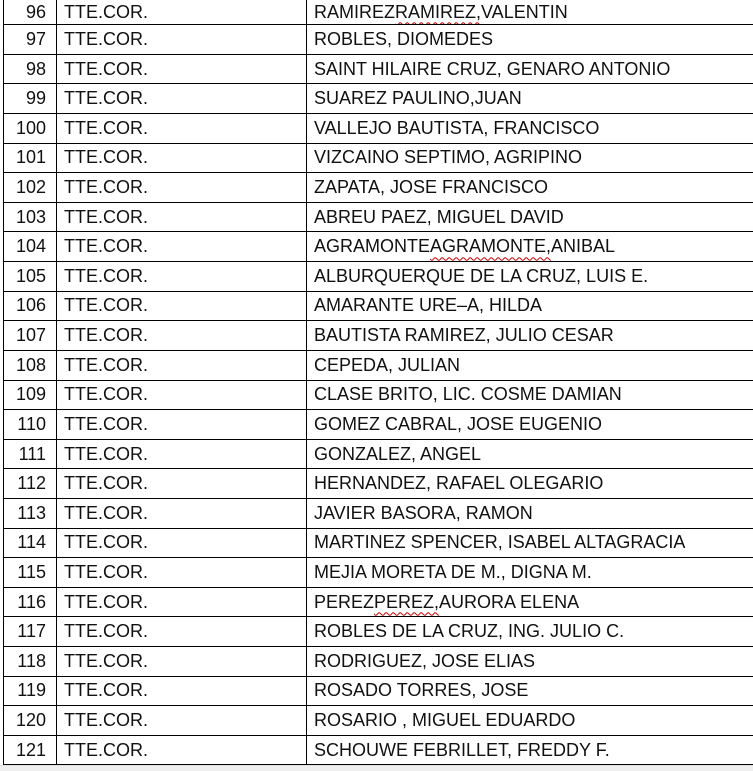 This screenshot has height=771, width=753. What do you see at coordinates (530, 365) in the screenshot?
I see `name-cell: CEPEDA, JULIAN` at bounding box center [530, 365].